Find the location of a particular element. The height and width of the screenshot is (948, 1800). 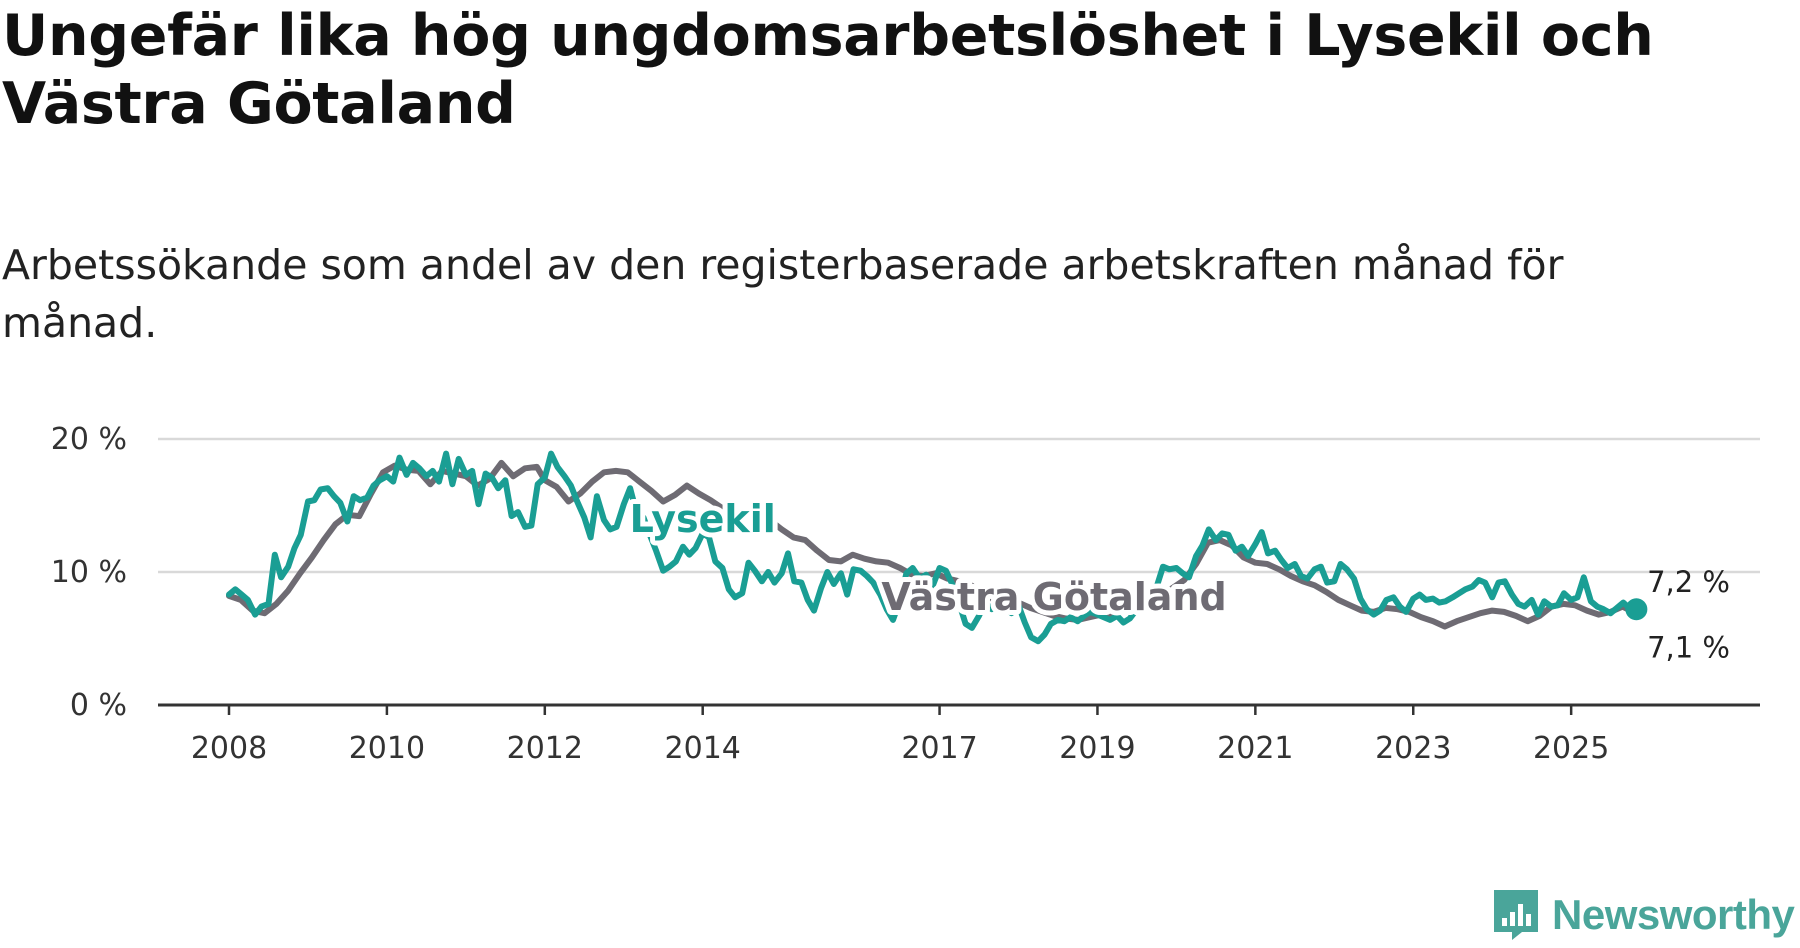

x-tick-label: 2012 is located at coordinates (545, 748).